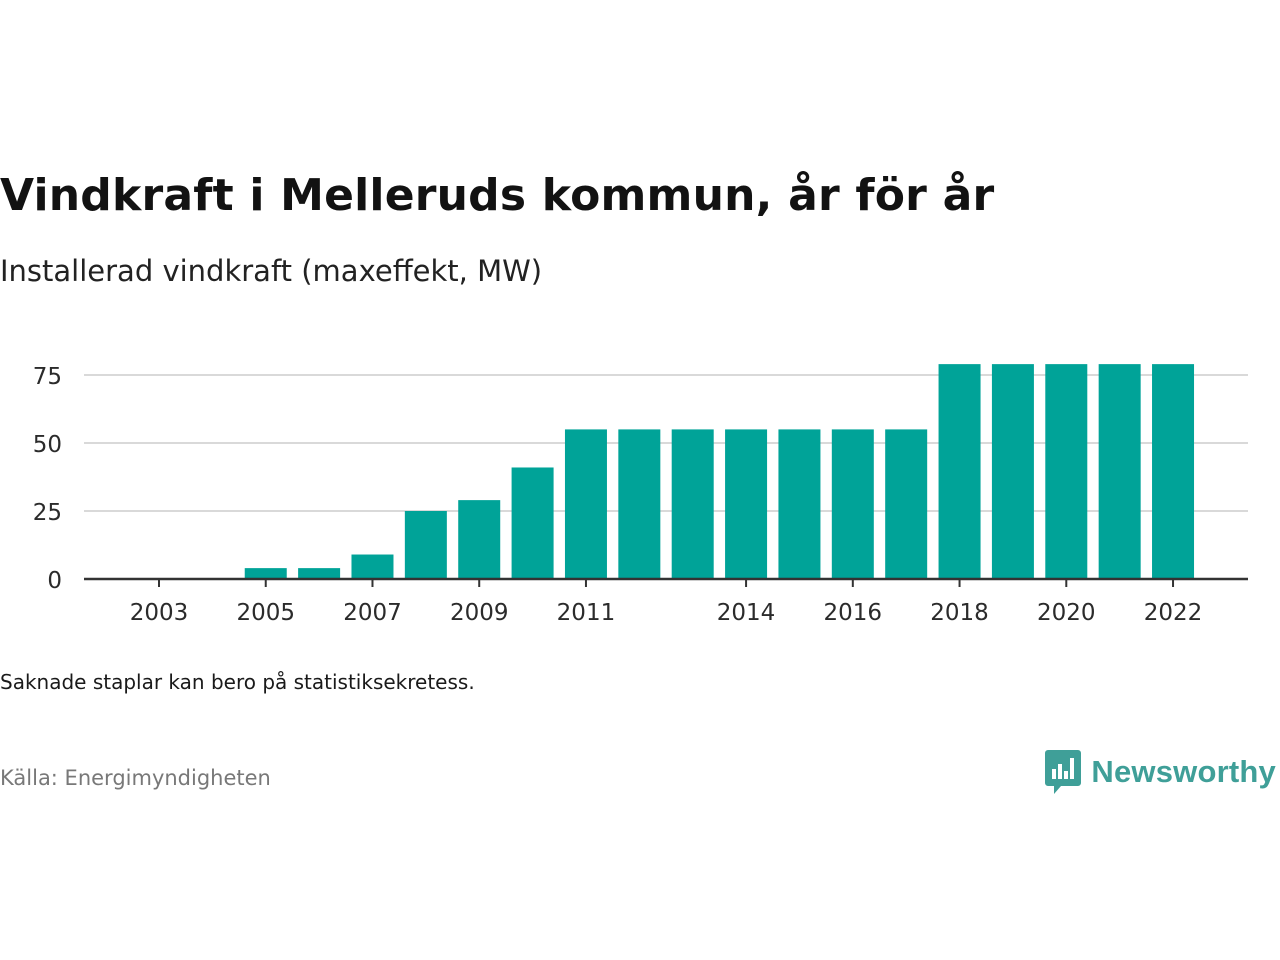 The width and height of the screenshot is (1280, 960). I want to click on bar-2007, so click(372, 566).